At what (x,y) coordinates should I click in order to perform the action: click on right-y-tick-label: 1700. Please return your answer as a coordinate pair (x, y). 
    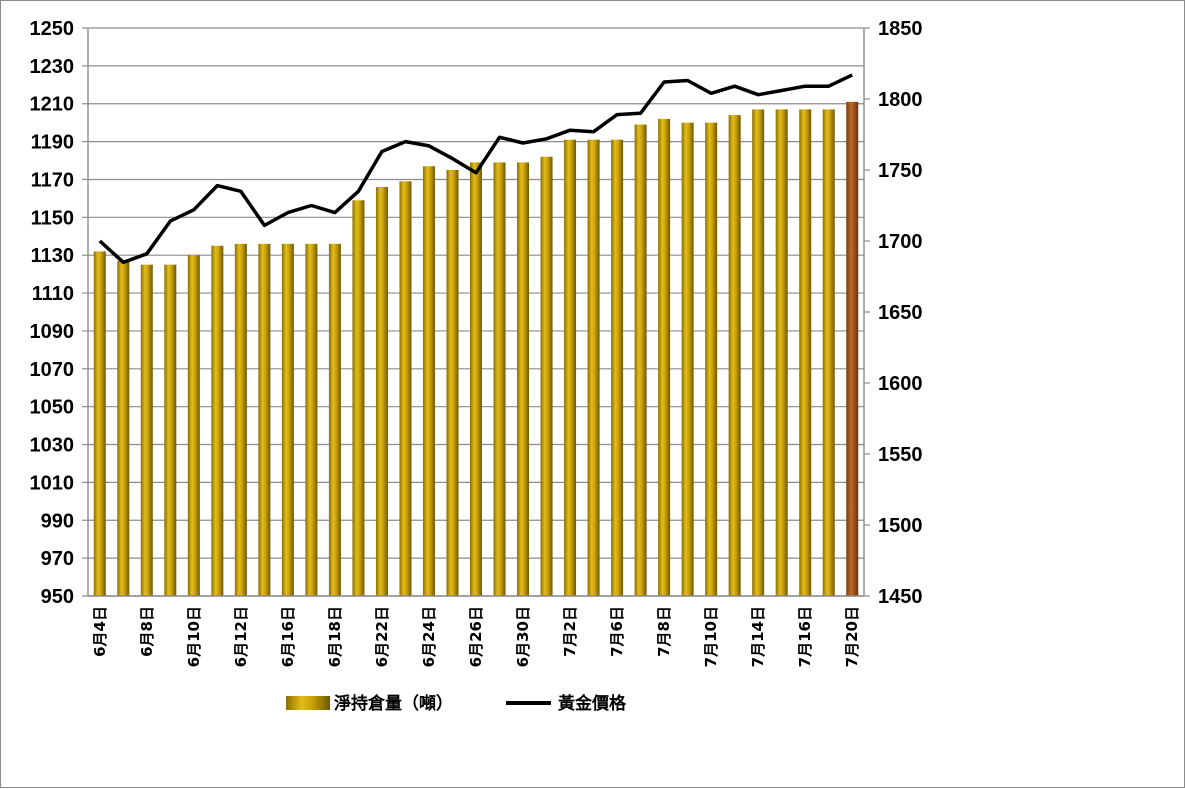
    Looking at the image, I should click on (900, 242).